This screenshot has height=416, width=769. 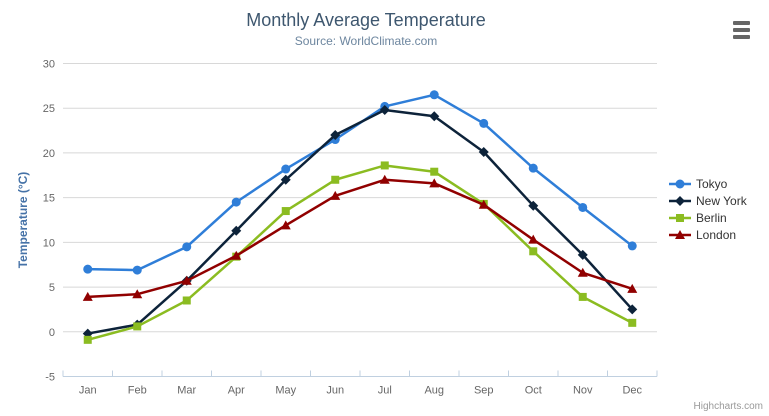 I want to click on legend-label: Tokyo, so click(x=712, y=183).